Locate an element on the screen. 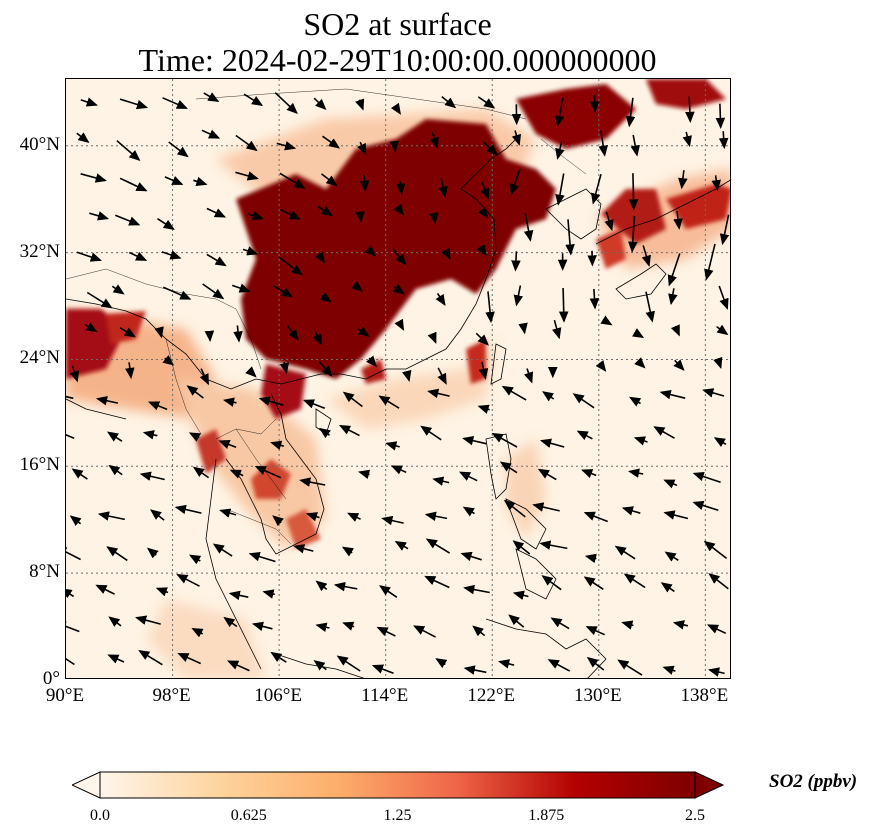 The image size is (875, 836). colorbar-label: SO2 (ppbv) is located at coordinates (813, 781).